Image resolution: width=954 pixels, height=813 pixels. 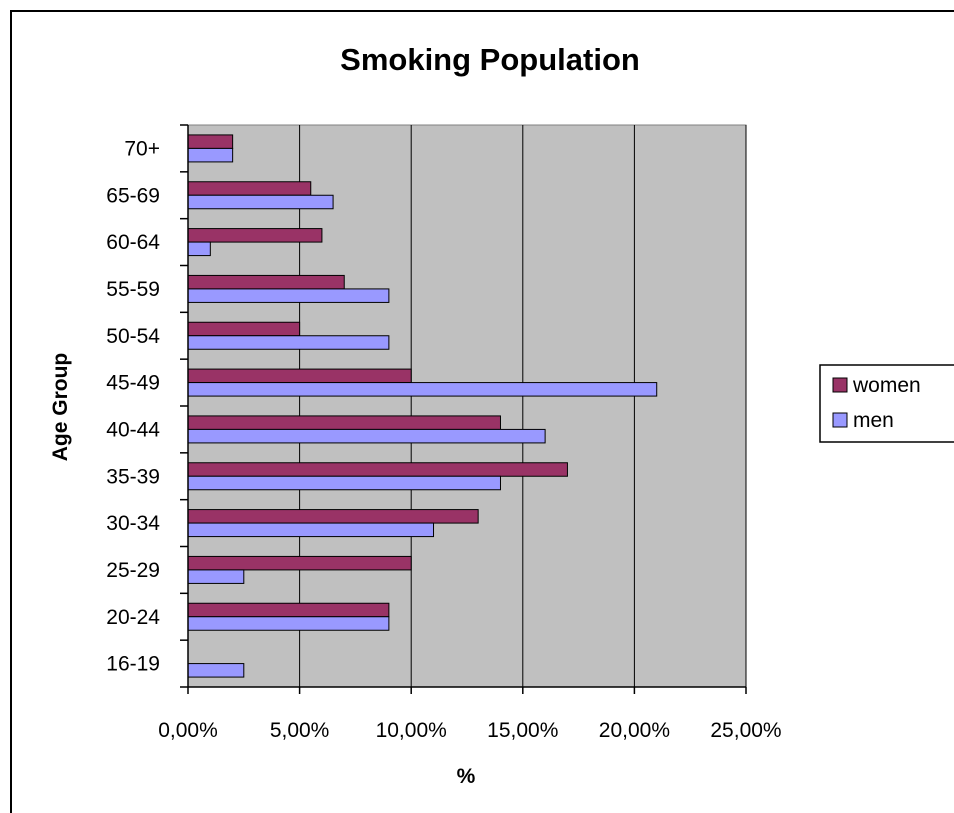 What do you see at coordinates (133, 383) in the screenshot?
I see `y-tick-label: 45-49` at bounding box center [133, 383].